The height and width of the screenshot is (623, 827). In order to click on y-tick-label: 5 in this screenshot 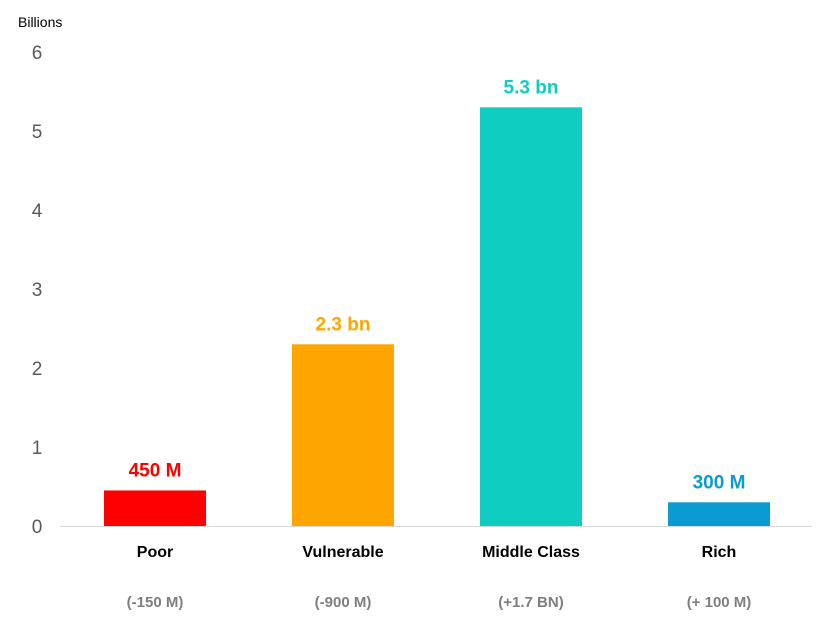, I will do `click(37, 132)`.